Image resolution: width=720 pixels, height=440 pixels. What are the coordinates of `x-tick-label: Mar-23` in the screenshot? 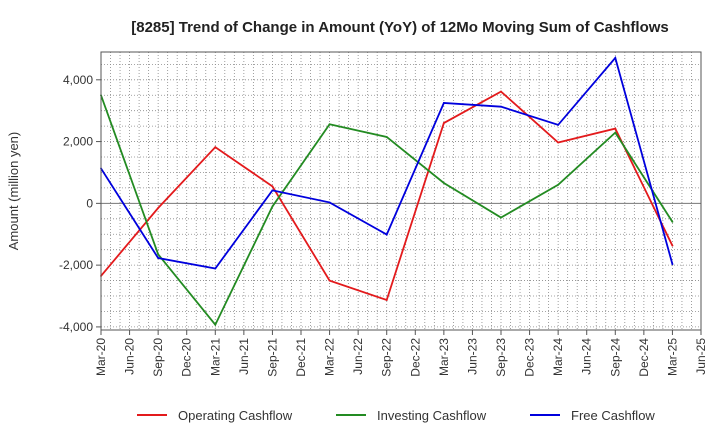 It's located at (444, 357).